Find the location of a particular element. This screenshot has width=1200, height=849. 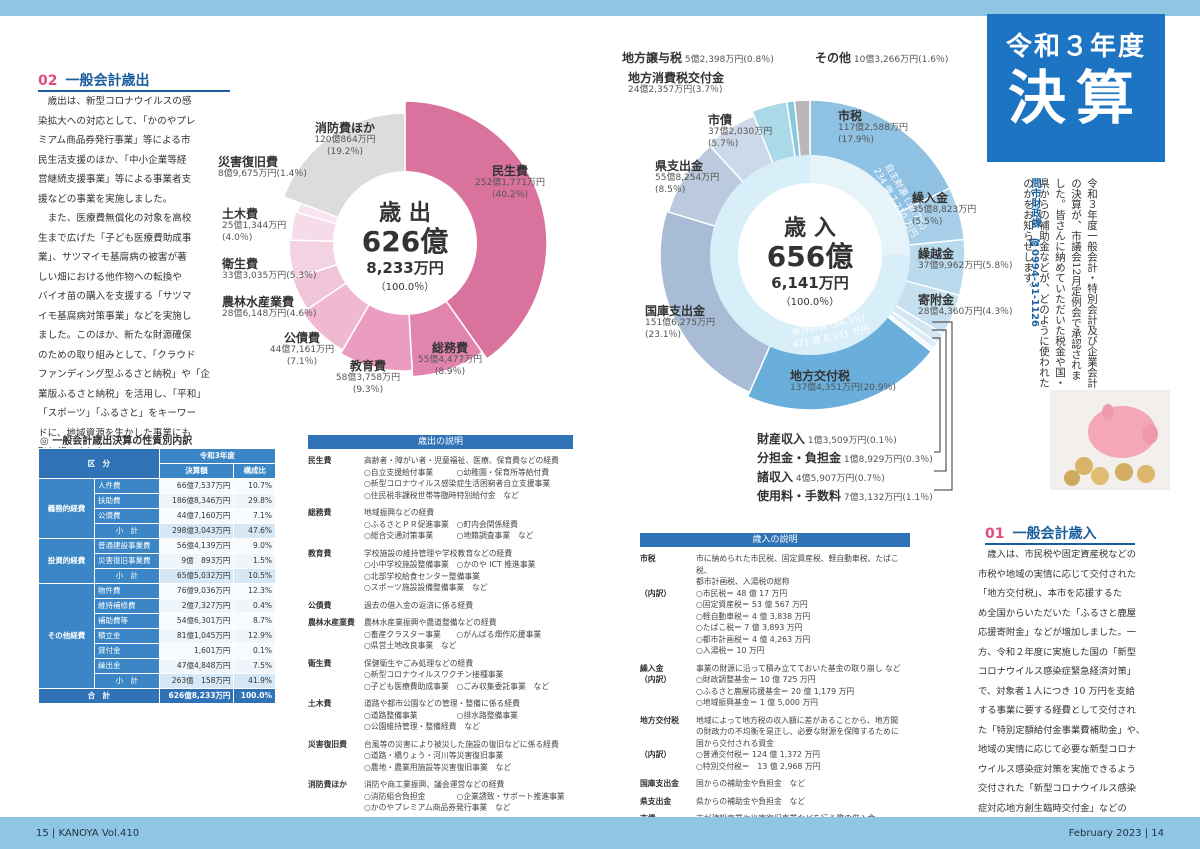

nature-table-head-category: 区 分 is located at coordinates (99, 463).